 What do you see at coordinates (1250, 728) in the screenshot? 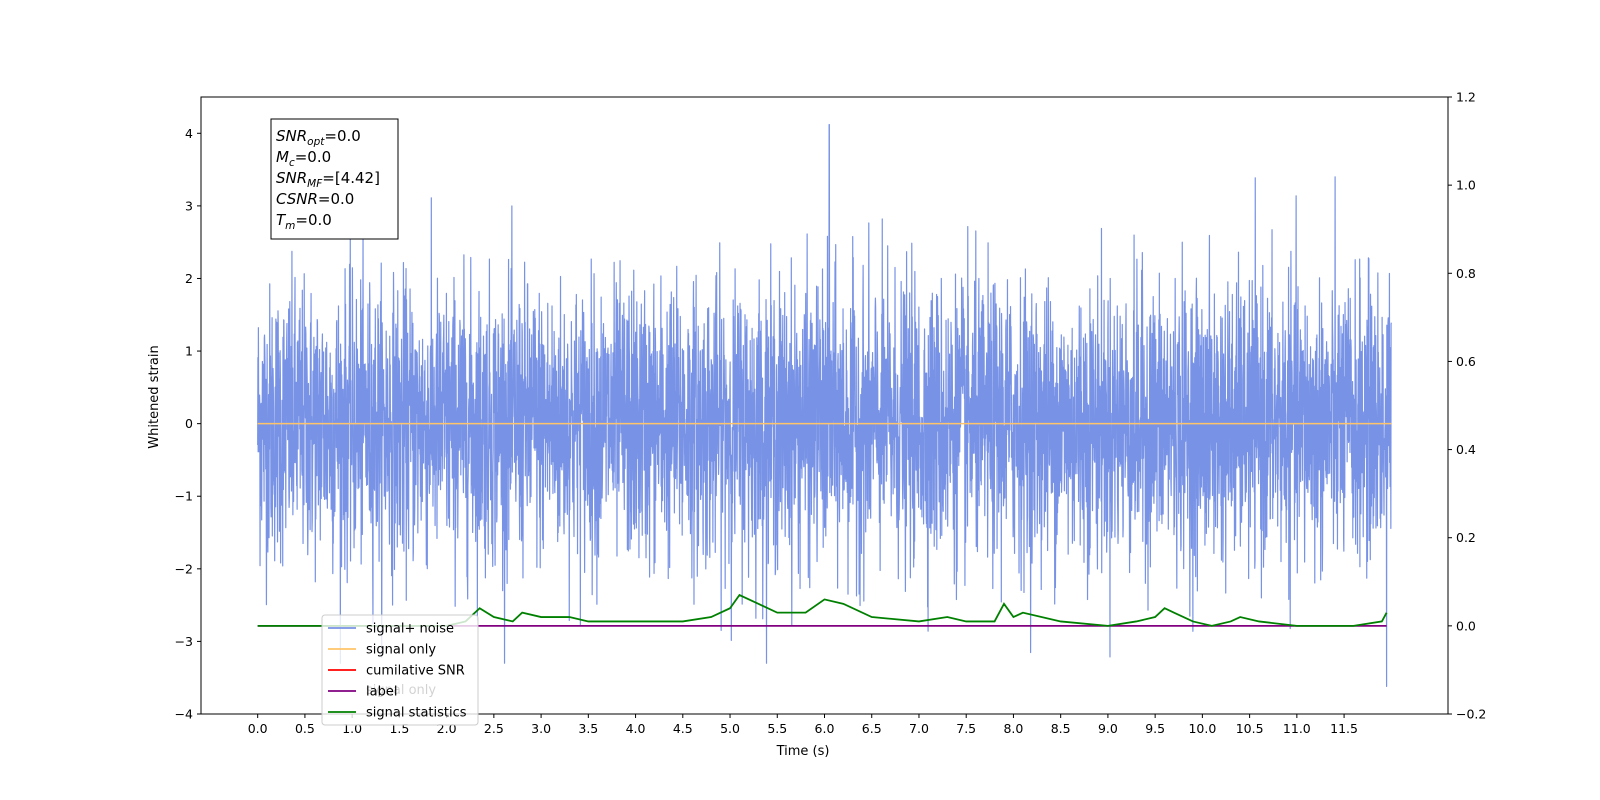
I see `x-tick-label: 10.5` at bounding box center [1250, 728].